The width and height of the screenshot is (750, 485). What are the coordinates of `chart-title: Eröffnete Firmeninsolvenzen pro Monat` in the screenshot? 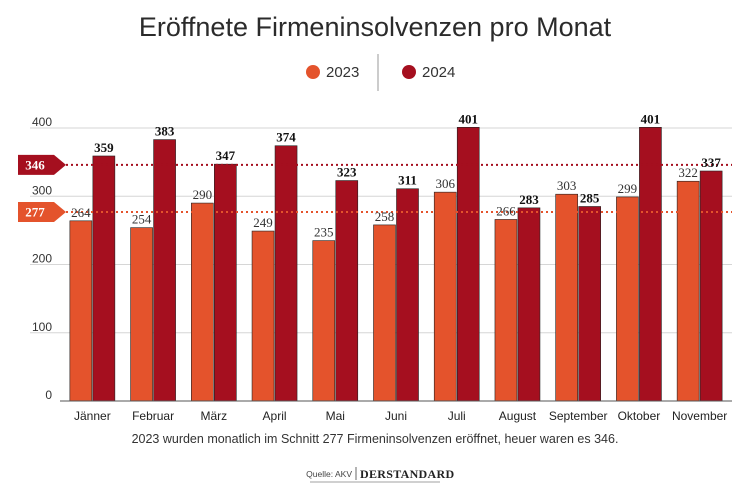 It's located at (375, 27).